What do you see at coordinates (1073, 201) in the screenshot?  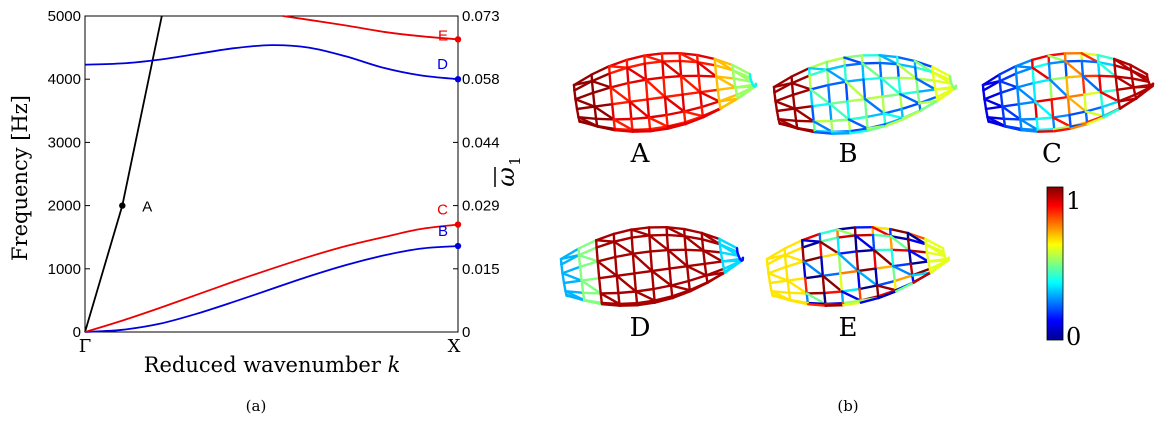 I see `colorbar-max-label: 1` at bounding box center [1073, 201].